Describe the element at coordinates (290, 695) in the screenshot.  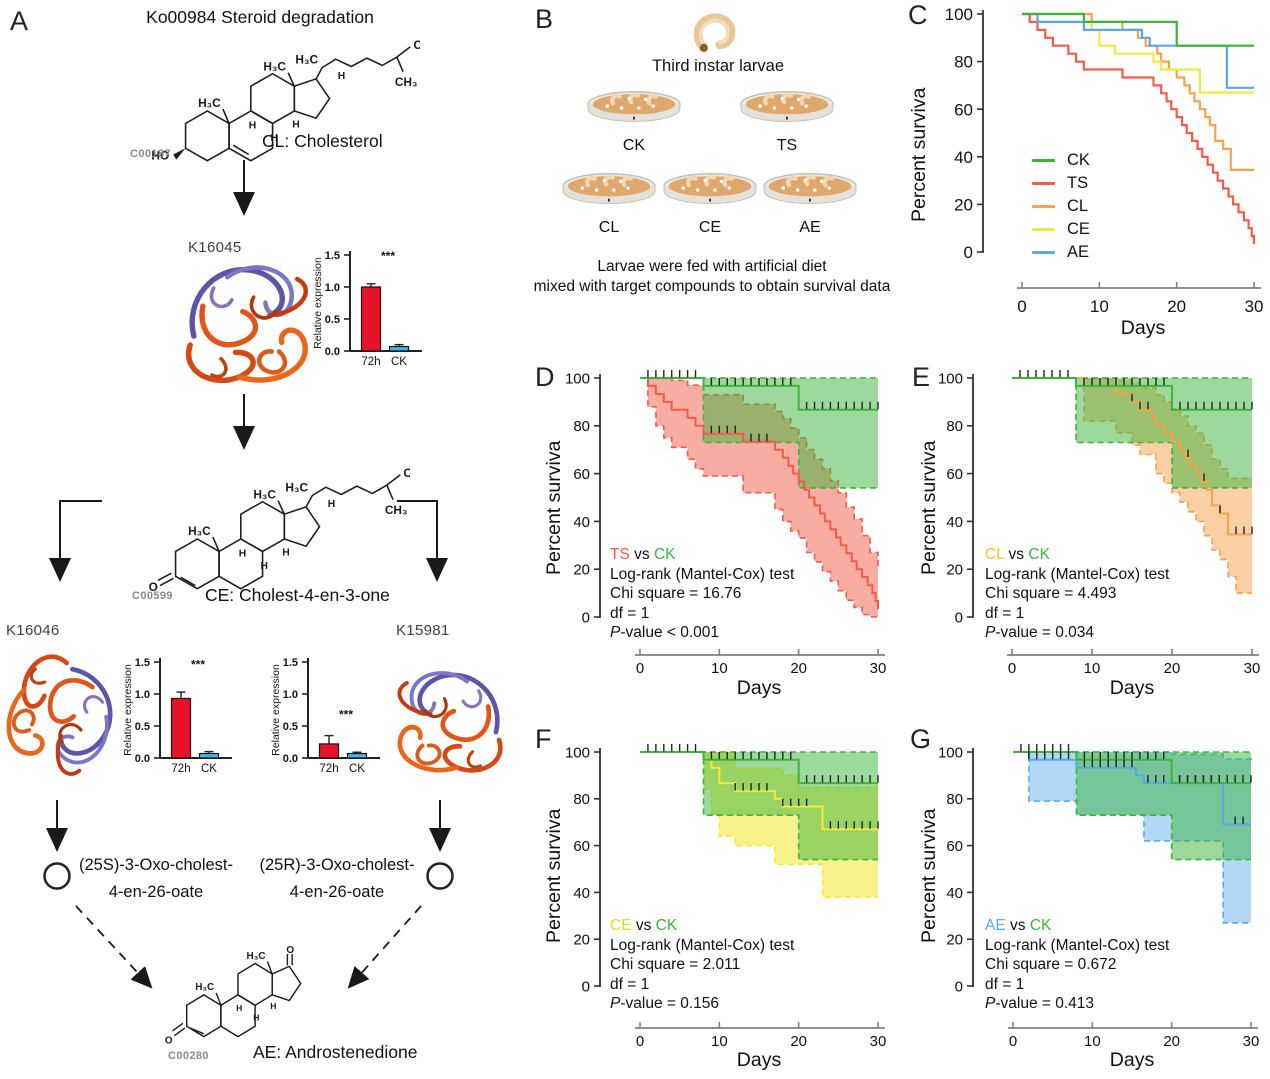
I see `svg-text: 1.0` at that location.